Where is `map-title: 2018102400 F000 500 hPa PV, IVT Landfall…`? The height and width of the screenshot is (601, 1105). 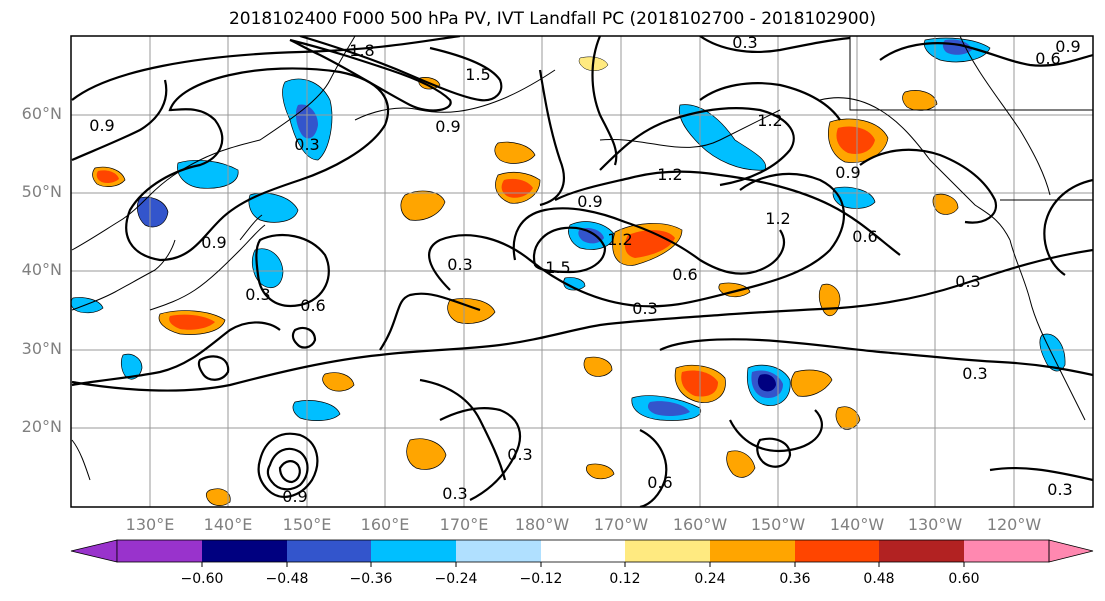 map-title: 2018102400 F000 500 hPa PV, IVT Landfall… is located at coordinates (552, 19).